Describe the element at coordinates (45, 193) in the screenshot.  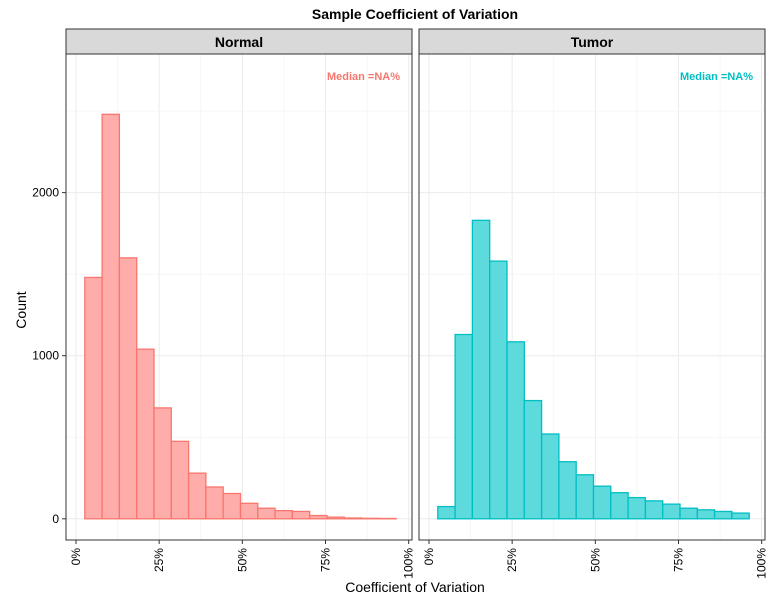
I see `y-tick-label: 2000` at that location.